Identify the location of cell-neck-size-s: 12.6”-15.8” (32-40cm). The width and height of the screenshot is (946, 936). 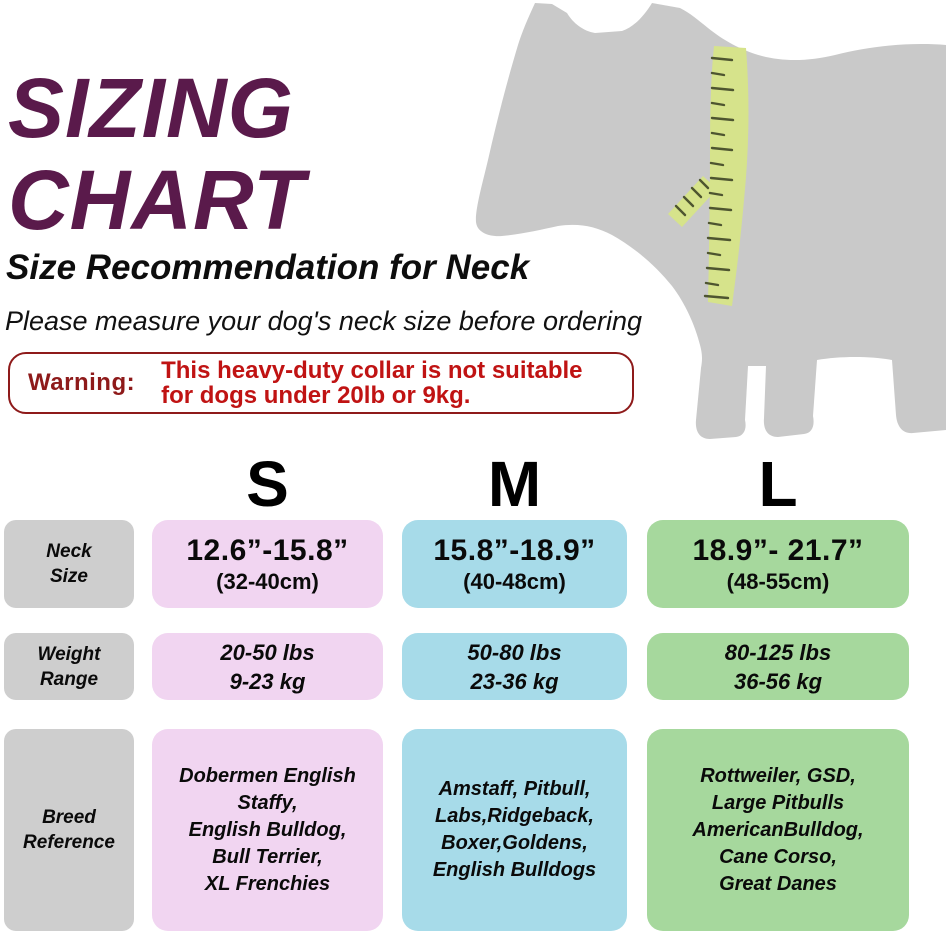
(267, 564).